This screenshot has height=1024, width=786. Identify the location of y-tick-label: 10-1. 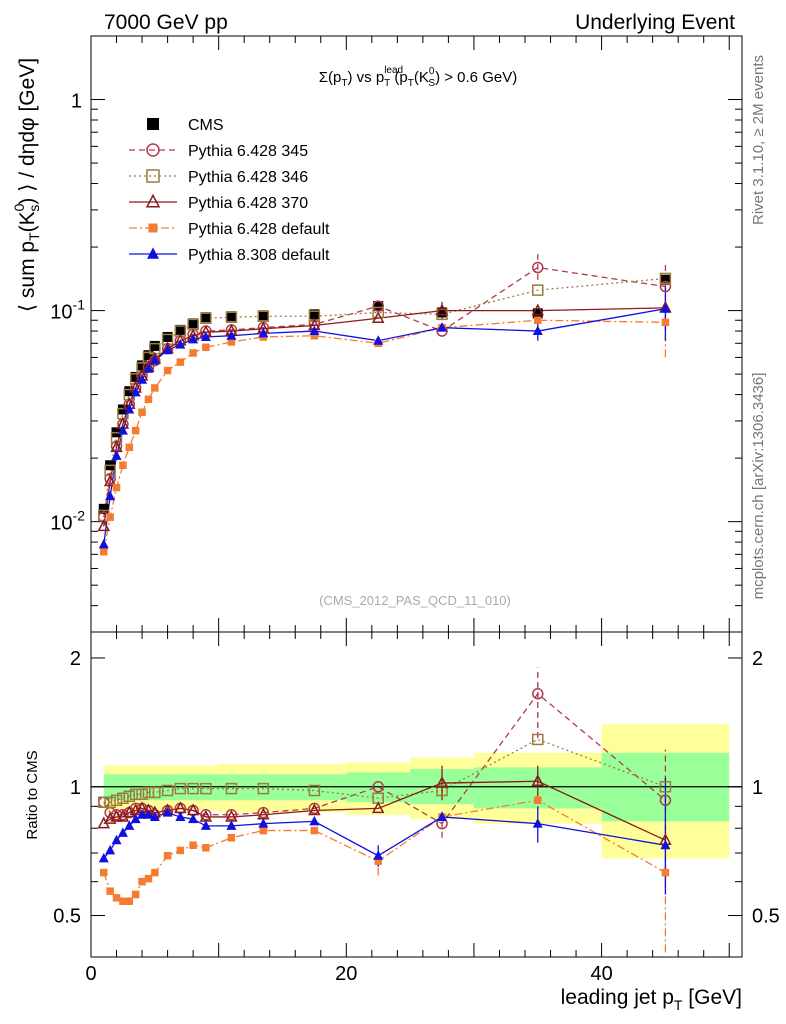
(67, 310).